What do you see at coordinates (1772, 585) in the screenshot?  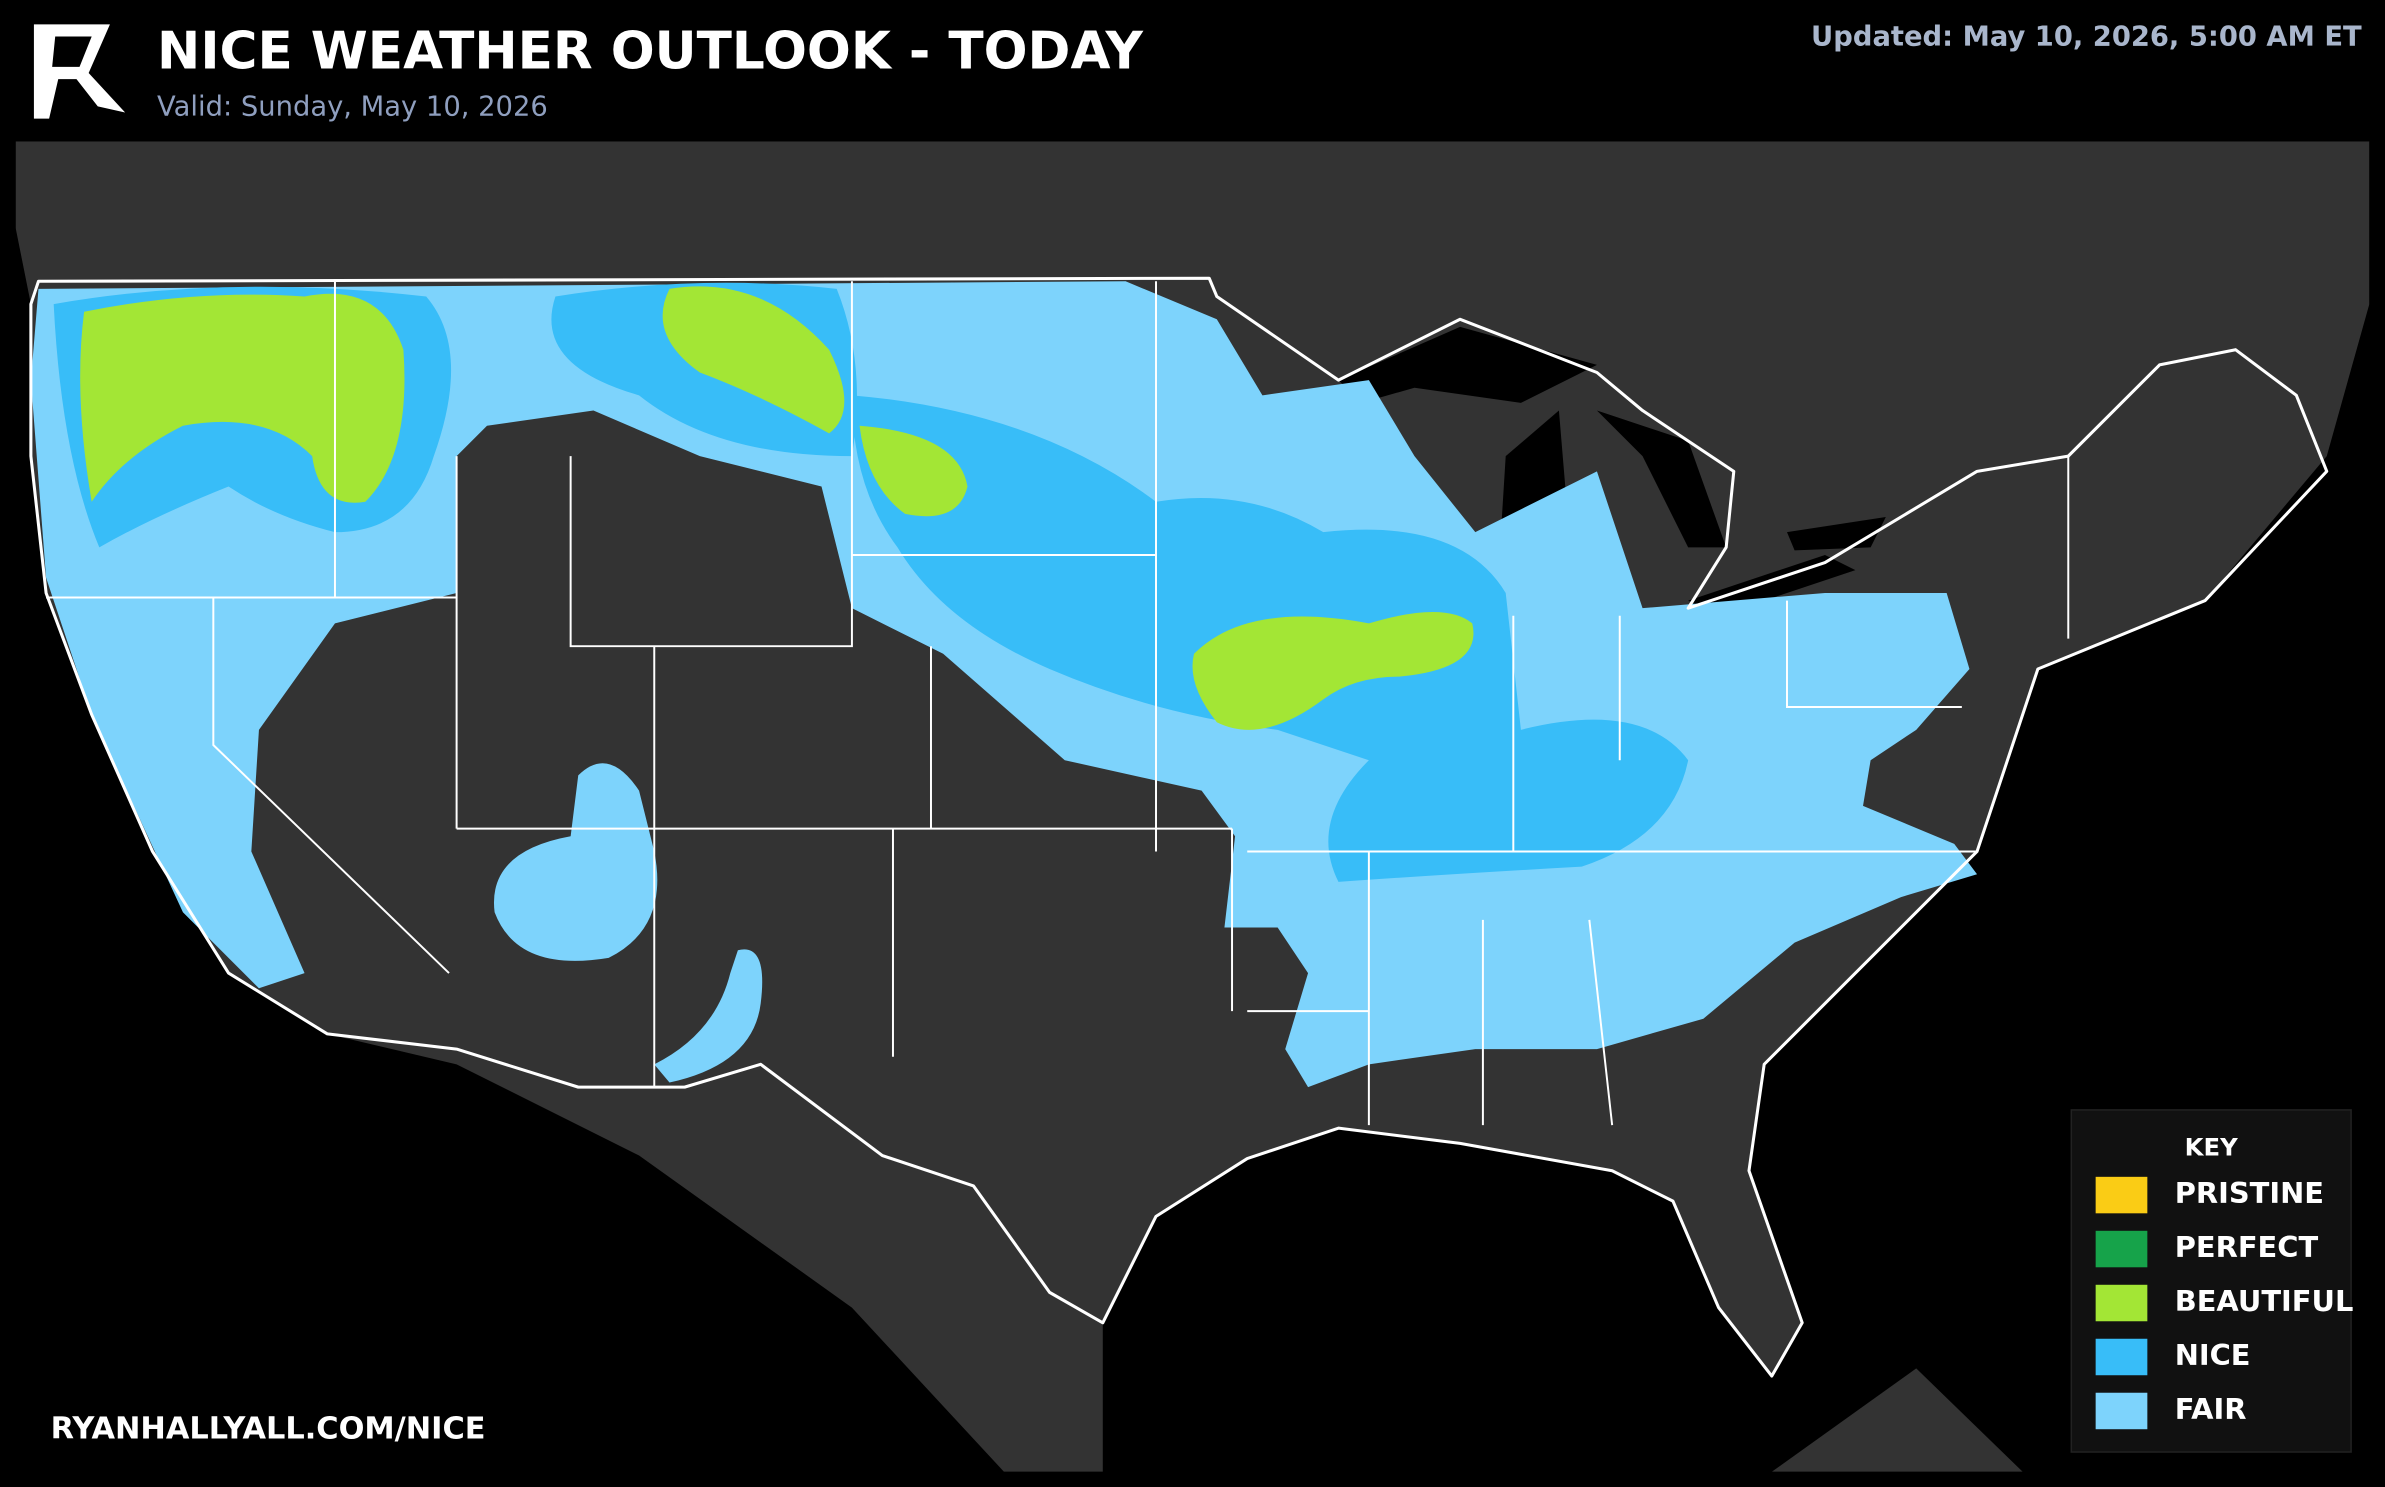 I see `lake-erie` at bounding box center [1772, 585].